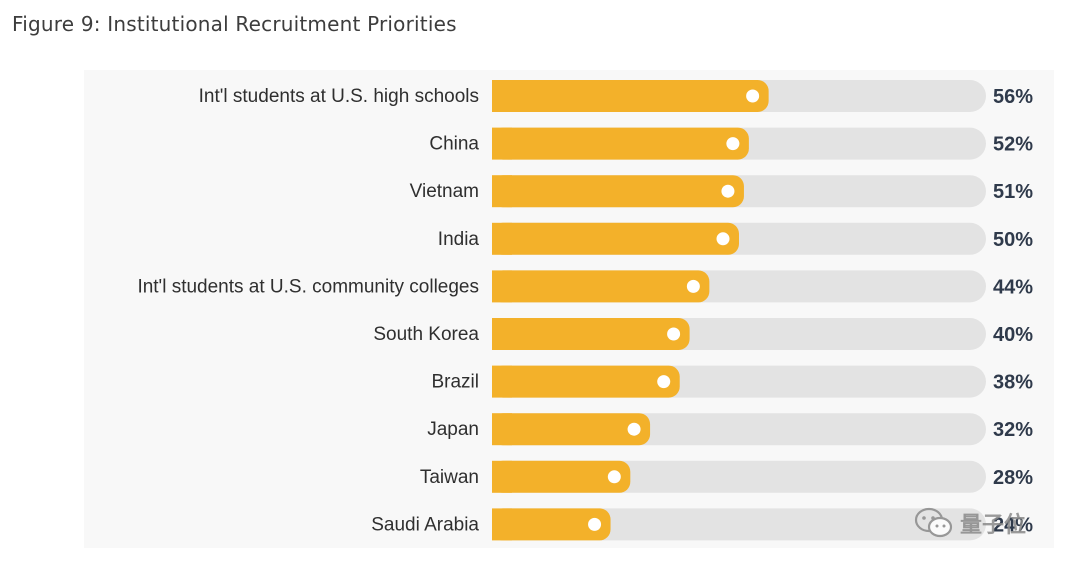  Describe the element at coordinates (454, 144) in the screenshot. I see `category-label: China` at that location.